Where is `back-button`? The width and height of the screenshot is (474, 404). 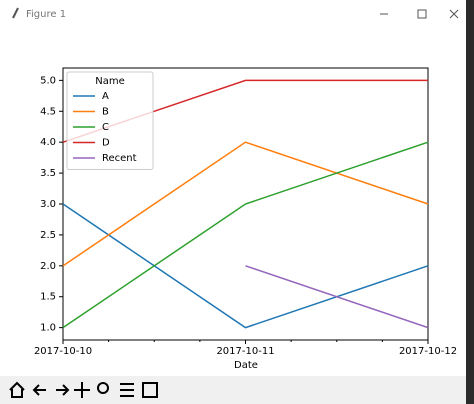 back-button is located at coordinates (39, 390).